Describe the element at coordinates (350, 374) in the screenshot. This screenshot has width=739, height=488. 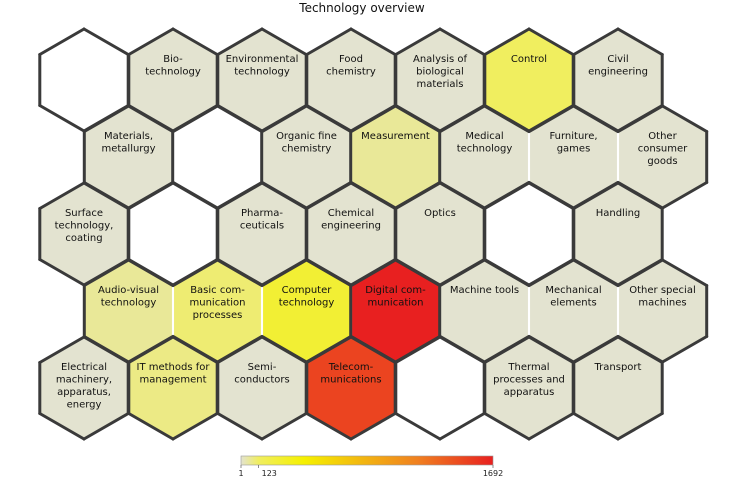
I see `hex-label-telecom-munications: Telecom-munications` at that location.